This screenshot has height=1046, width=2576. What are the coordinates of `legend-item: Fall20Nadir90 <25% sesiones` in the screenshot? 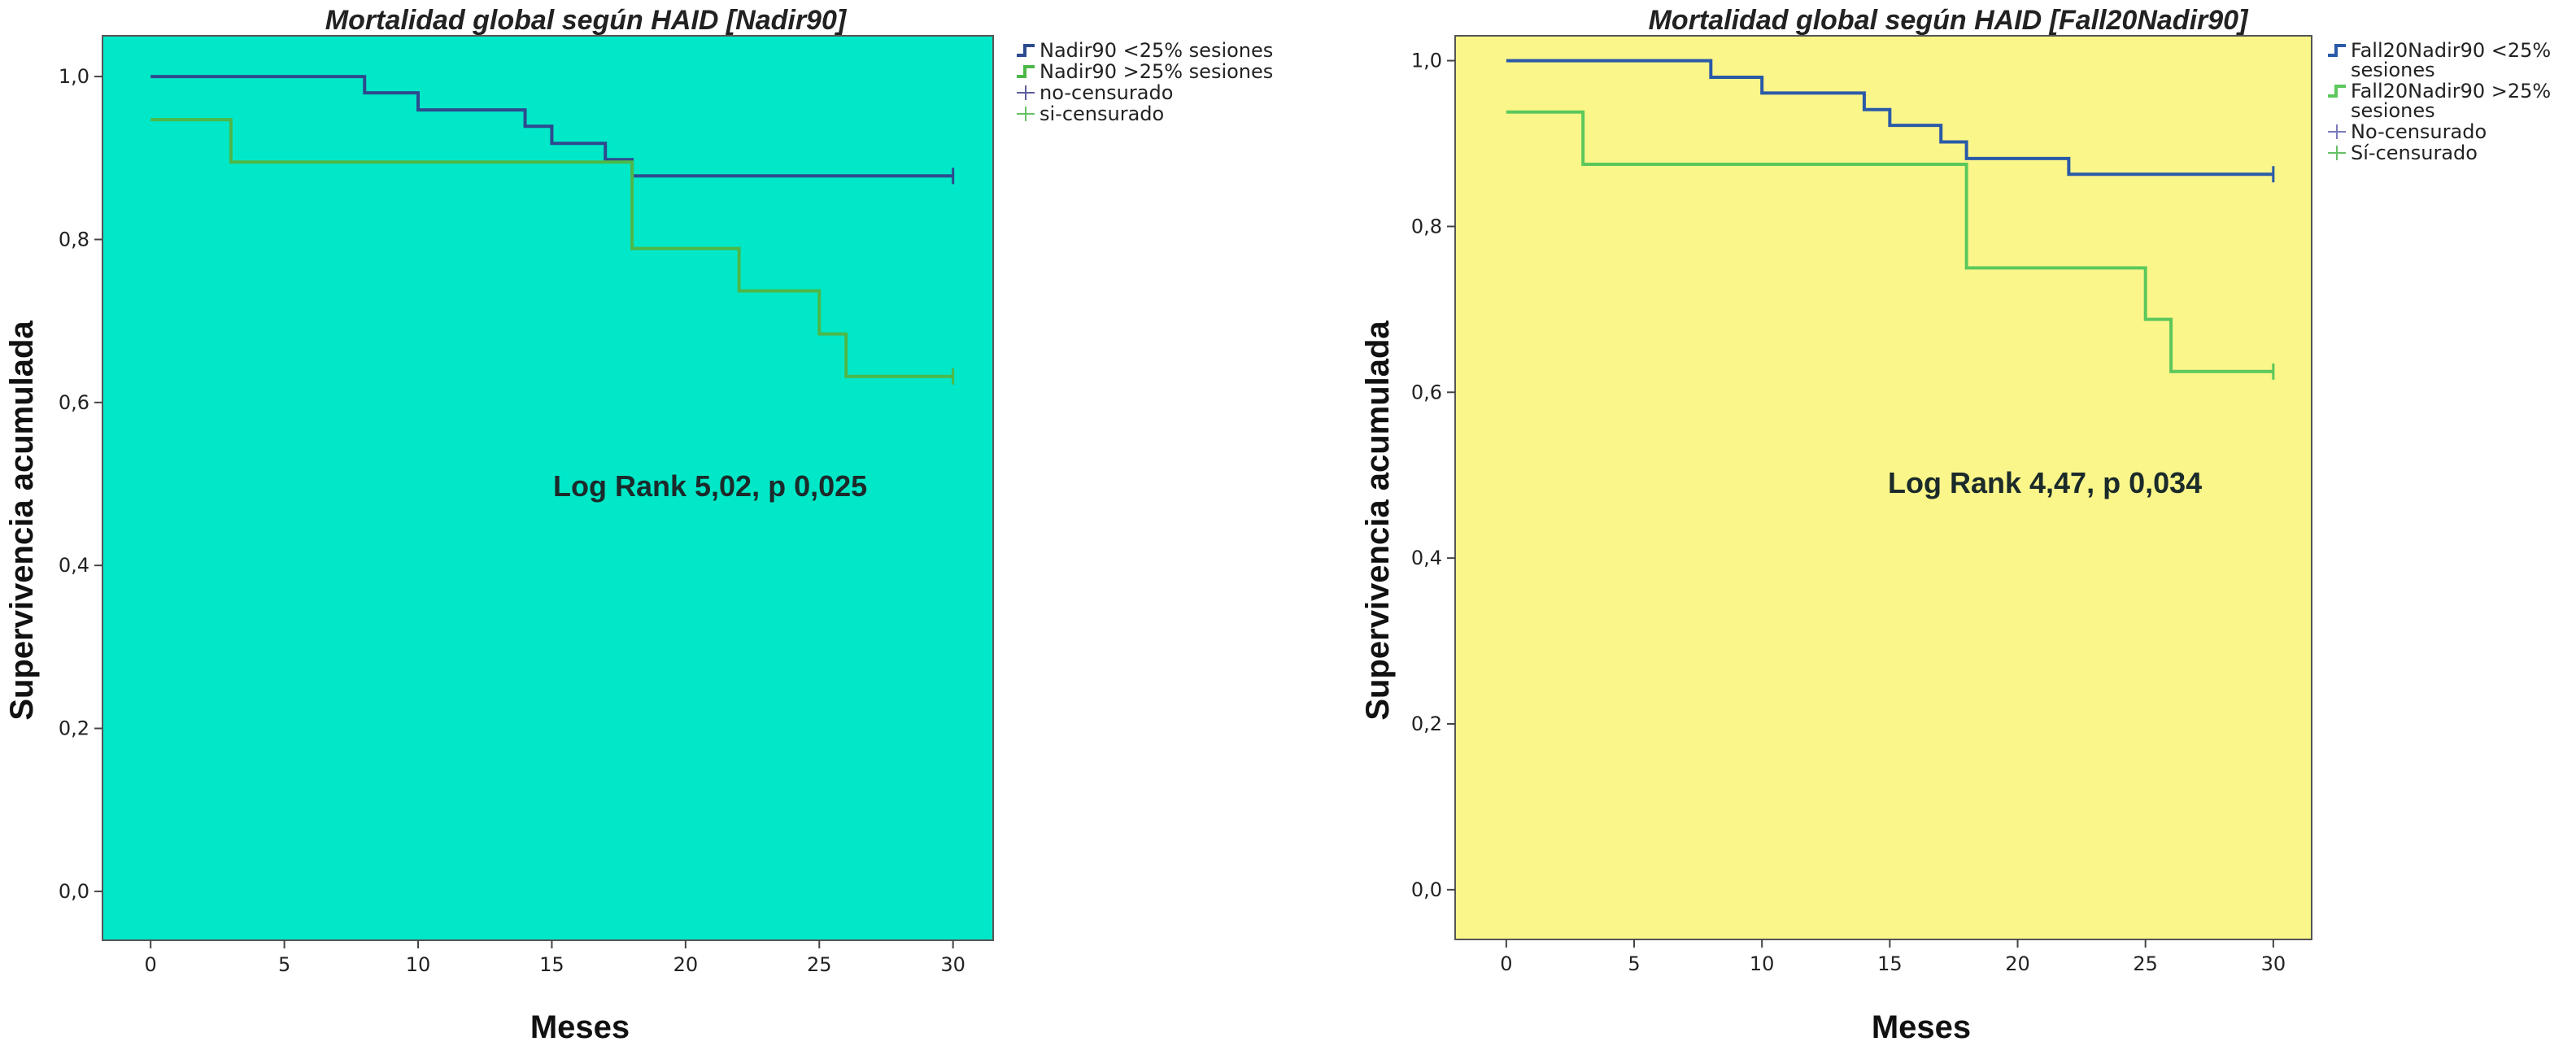 It's located at (2439, 60).